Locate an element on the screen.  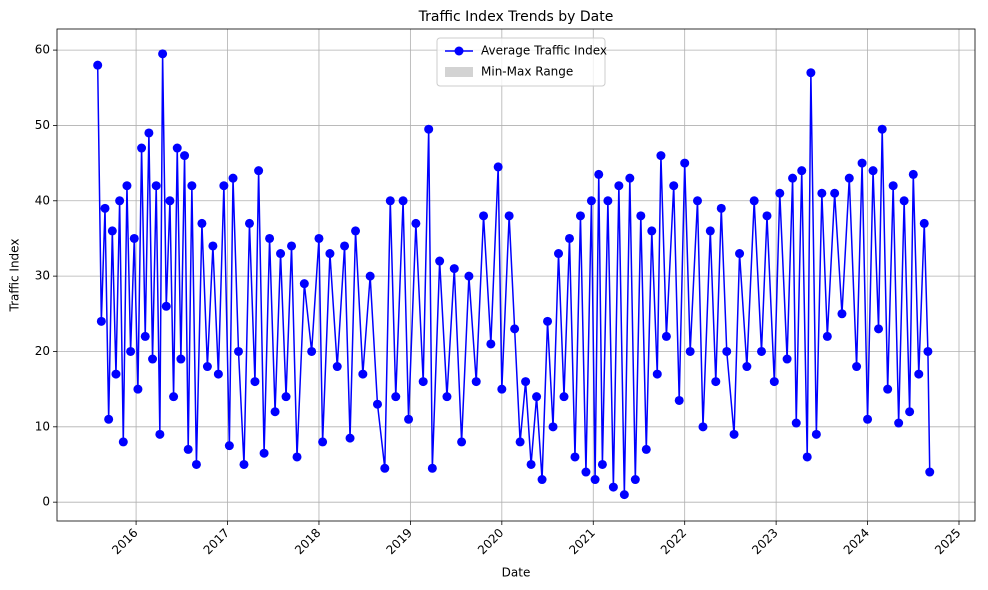
y-tick-label: 10 is located at coordinates (42, 426).